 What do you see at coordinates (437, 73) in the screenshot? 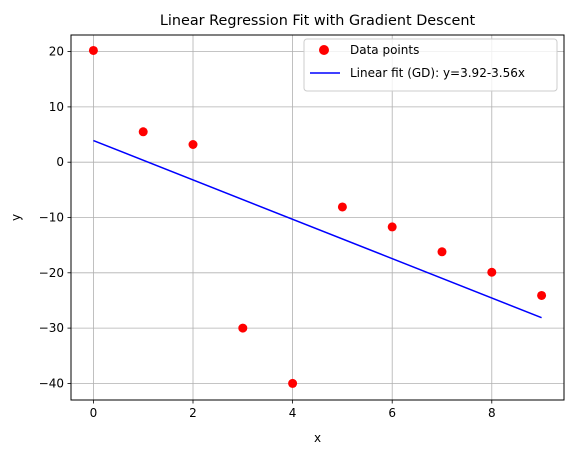
I see `legend-label-fit: Linear fit (GD): y=3.92-3.56x` at bounding box center [437, 73].